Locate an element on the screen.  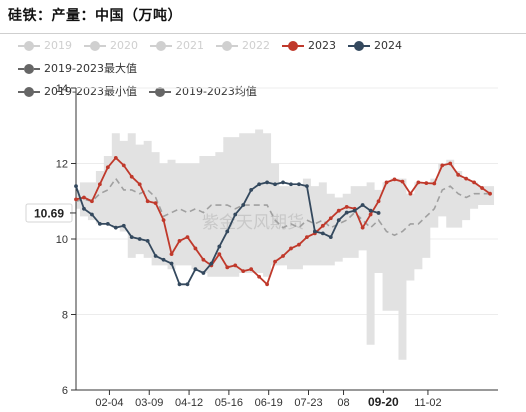
x-tick-label: 05-16 is located at coordinates (229, 403).